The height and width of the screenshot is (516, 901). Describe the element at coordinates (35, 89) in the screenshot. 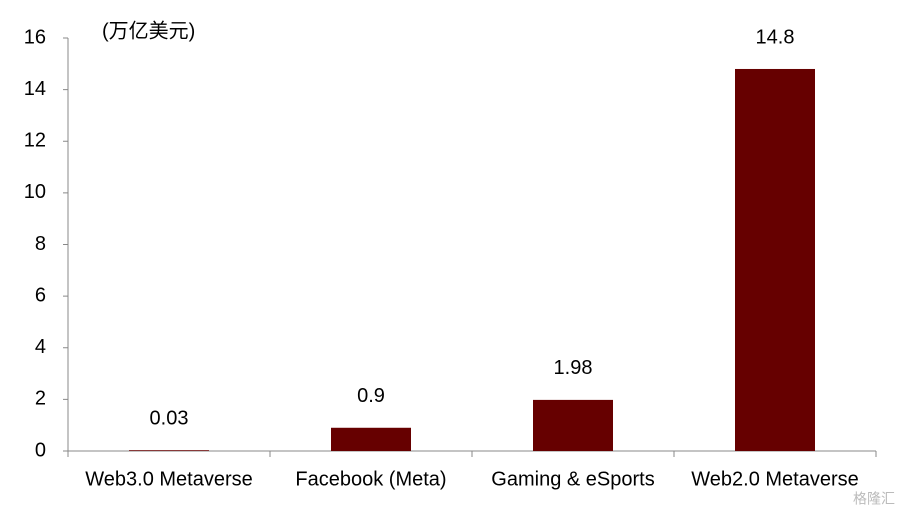

I see `y-tick-label: 14` at that location.